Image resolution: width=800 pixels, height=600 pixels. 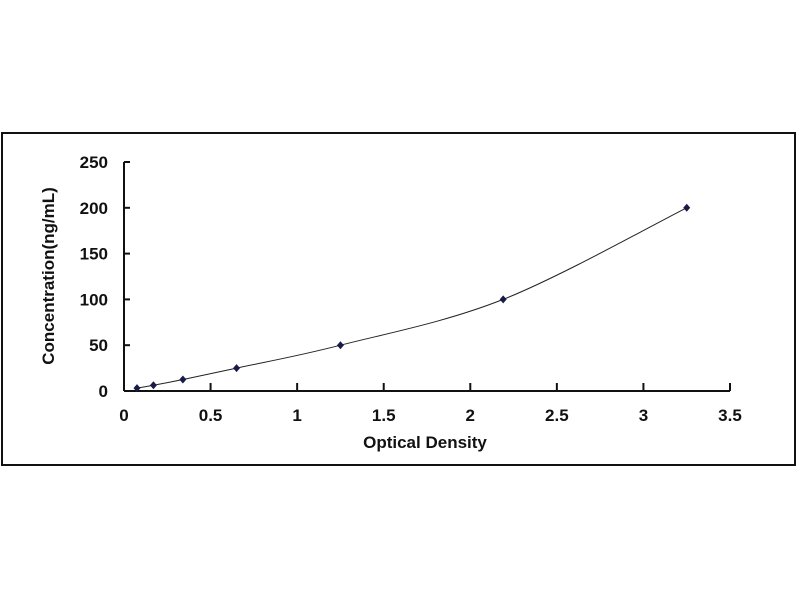 I want to click on y-axis-label: Concentration(ng/mL), so click(x=48, y=276).